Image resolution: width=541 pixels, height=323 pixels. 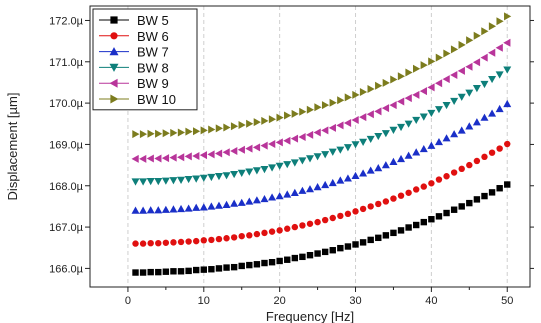 I want to click on y-tick-label: 168.0µ, so click(x=66, y=187).